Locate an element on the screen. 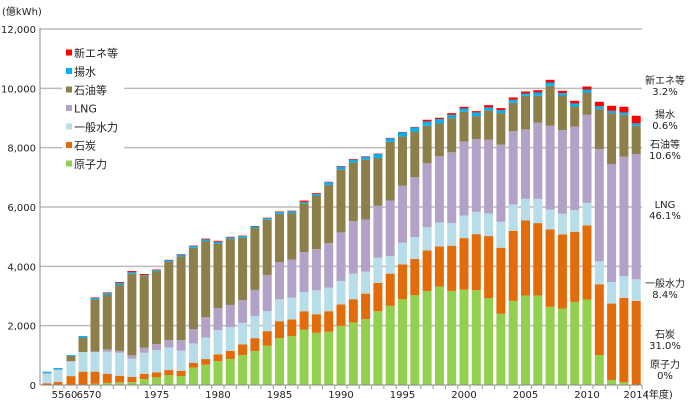  bar-segment-3-2004 is located at coordinates (513, 168).